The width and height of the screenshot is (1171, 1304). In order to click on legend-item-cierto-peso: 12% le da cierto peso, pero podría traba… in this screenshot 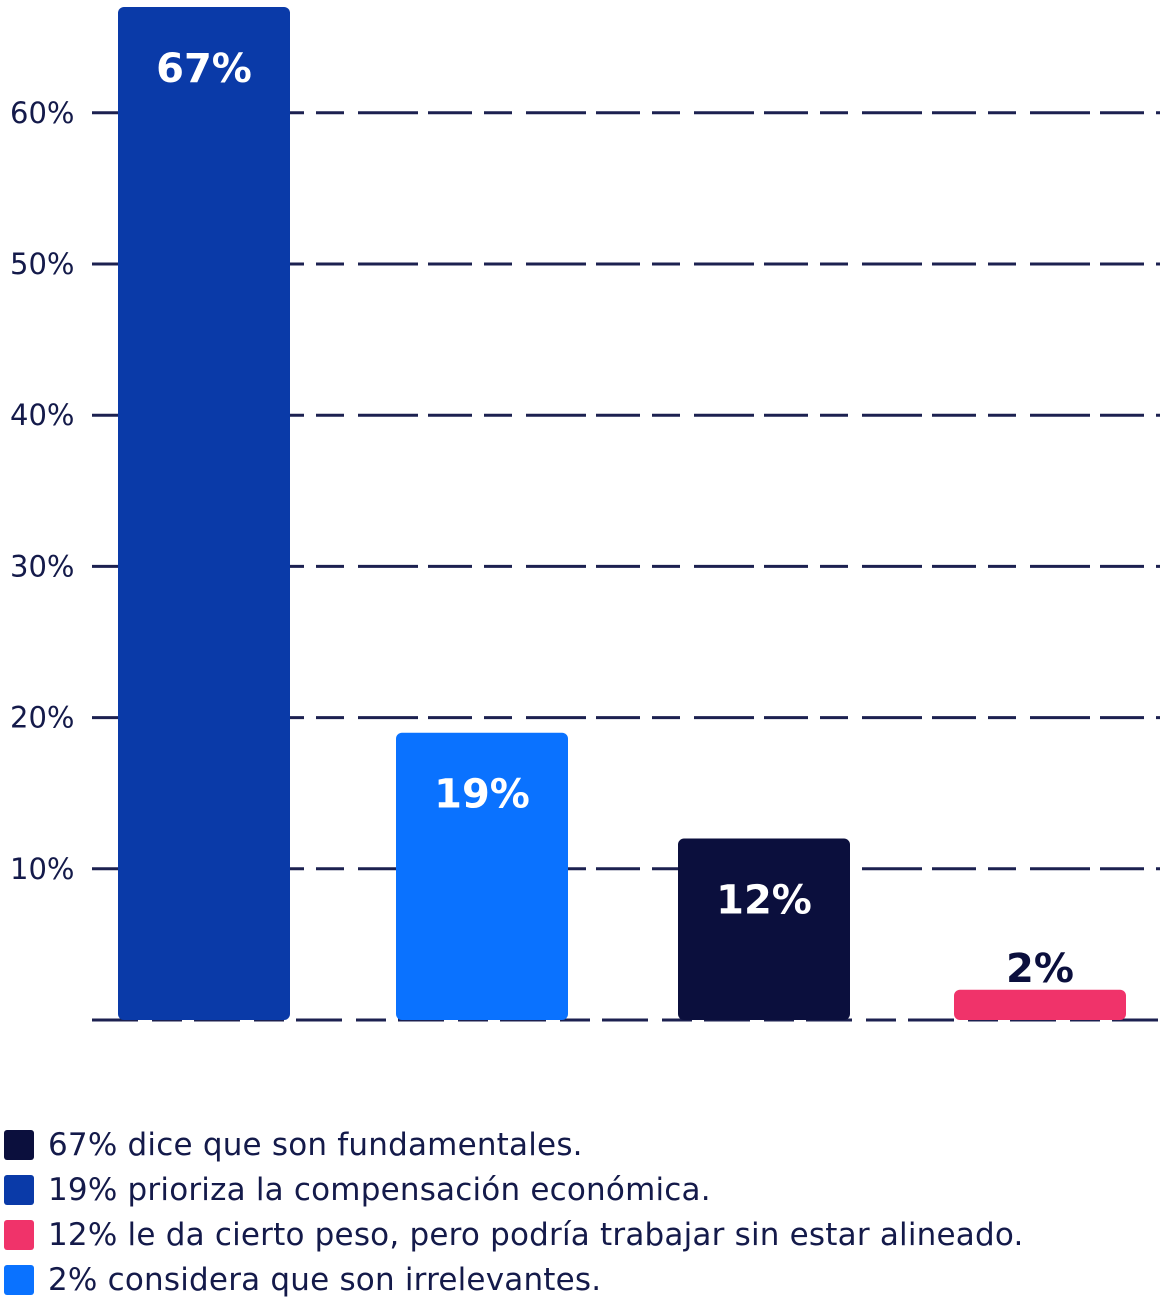, I will do `click(586, 1234)`.